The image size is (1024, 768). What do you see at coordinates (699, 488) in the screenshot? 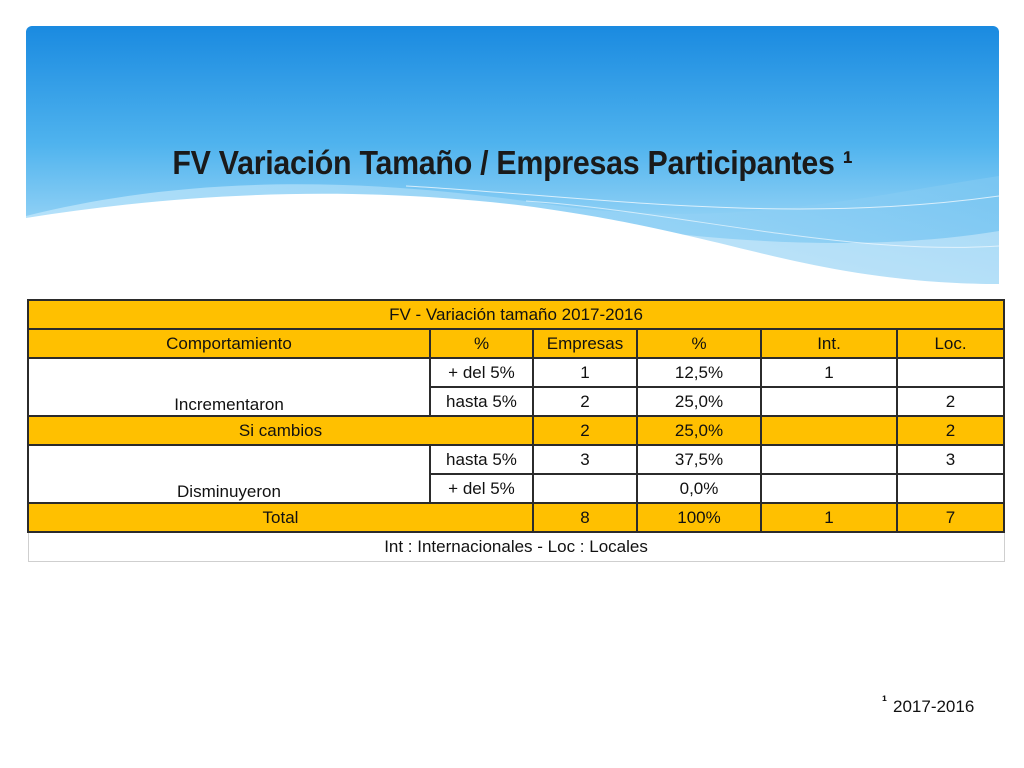
I see `pct-cell: 0,0%` at bounding box center [699, 488].